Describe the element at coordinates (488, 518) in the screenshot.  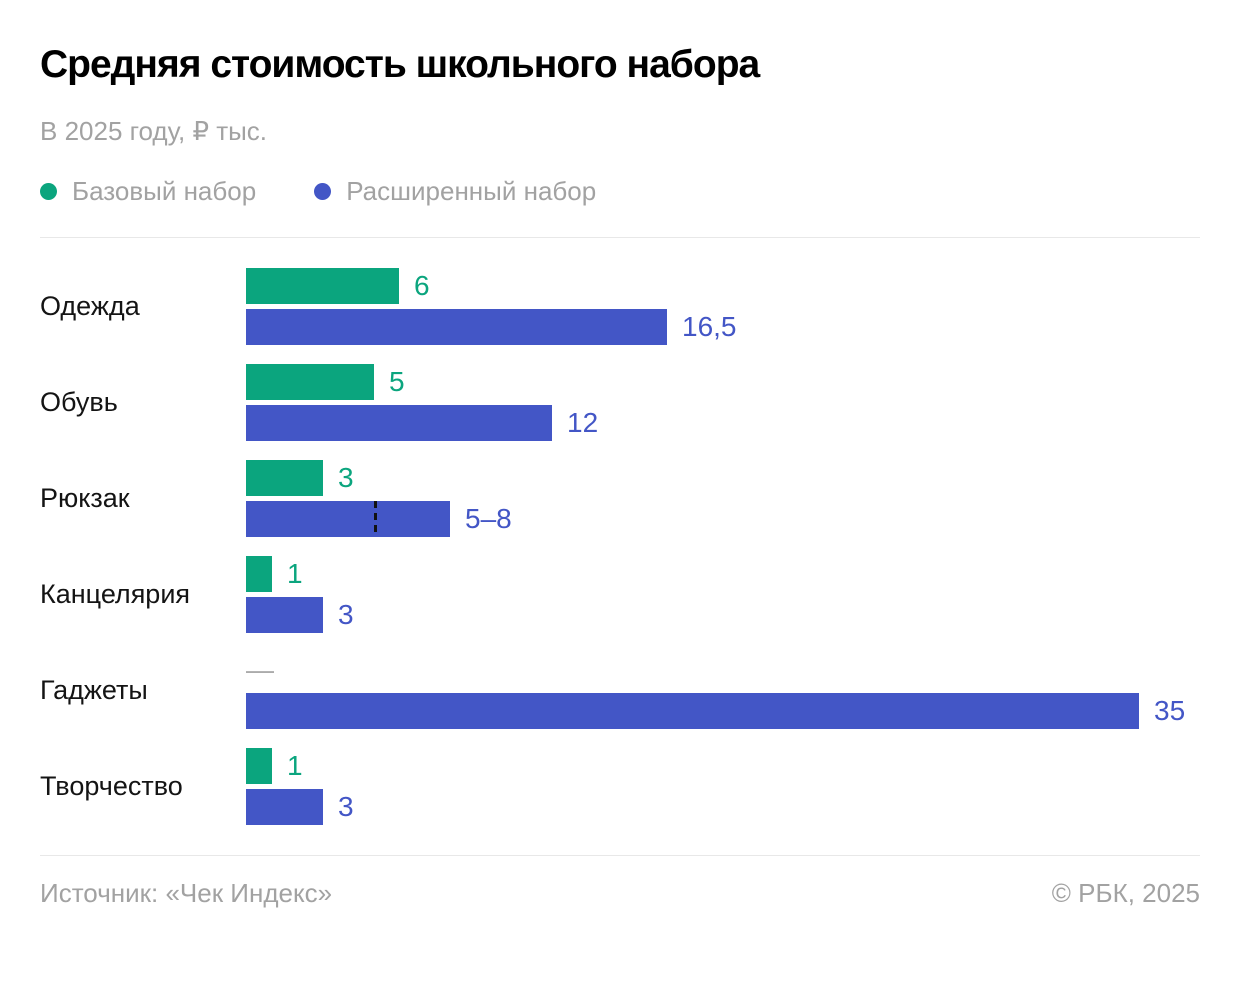
I see `extended-value-label: 5–8` at that location.